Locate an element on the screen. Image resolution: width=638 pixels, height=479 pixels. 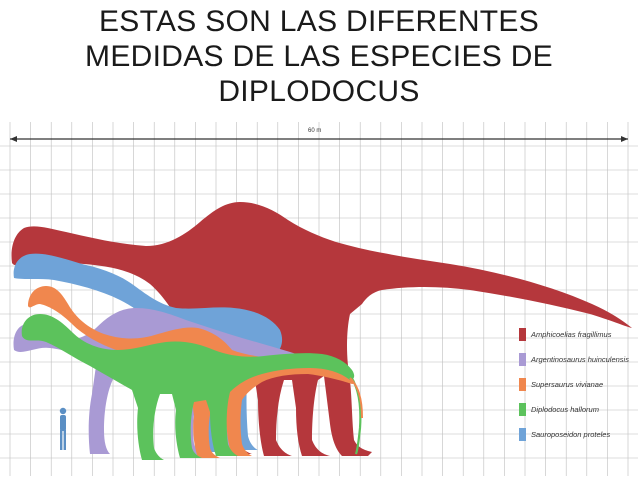
scale-label: 60 m is located at coordinates (315, 131).